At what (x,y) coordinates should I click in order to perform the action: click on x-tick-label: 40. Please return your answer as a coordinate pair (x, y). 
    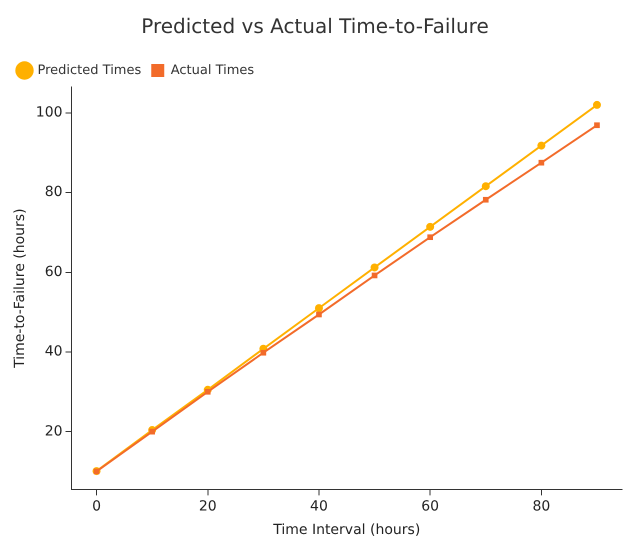
    Looking at the image, I should click on (319, 506).